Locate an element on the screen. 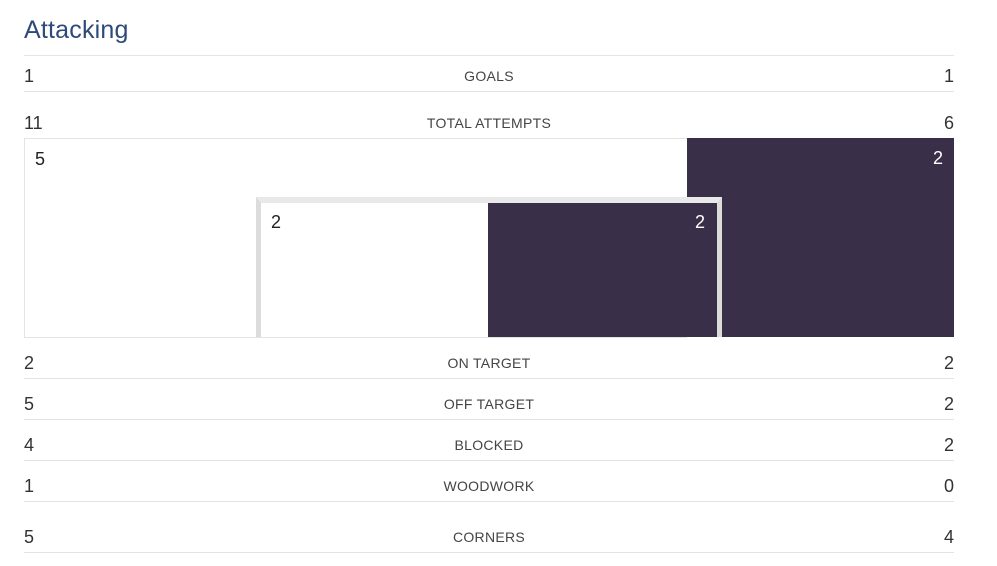 The width and height of the screenshot is (997, 566). inside-box-away-value: 2 is located at coordinates (699, 222).